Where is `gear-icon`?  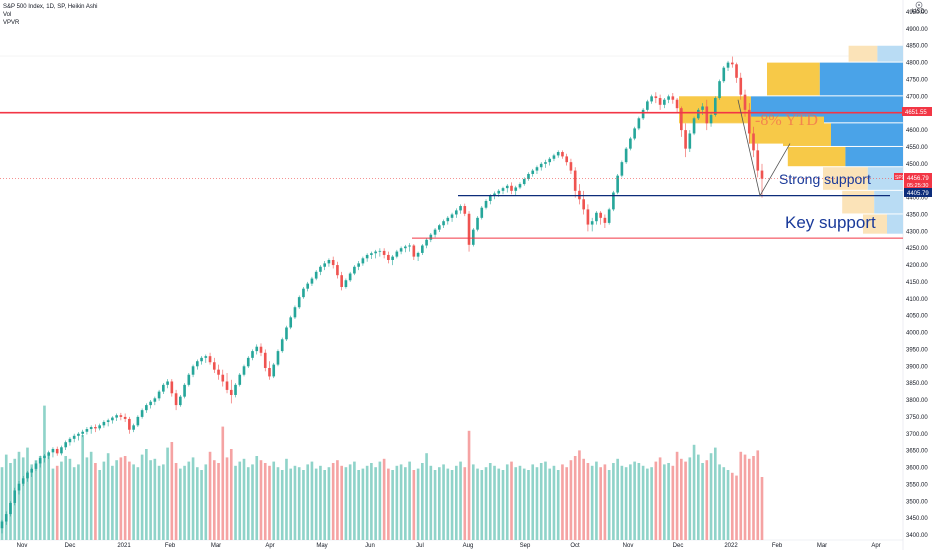
gear-icon is located at coordinates (919, 5).